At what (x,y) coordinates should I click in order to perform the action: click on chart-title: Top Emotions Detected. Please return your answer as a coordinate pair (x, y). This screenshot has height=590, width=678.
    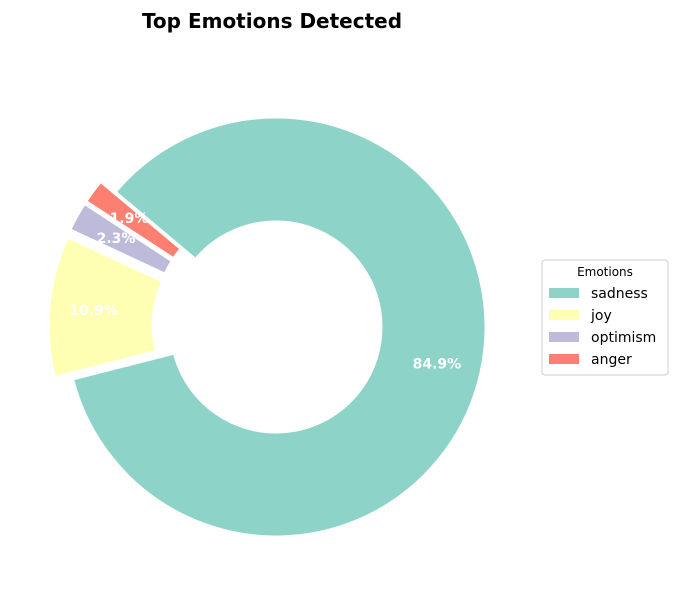
    Looking at the image, I should click on (272, 21).